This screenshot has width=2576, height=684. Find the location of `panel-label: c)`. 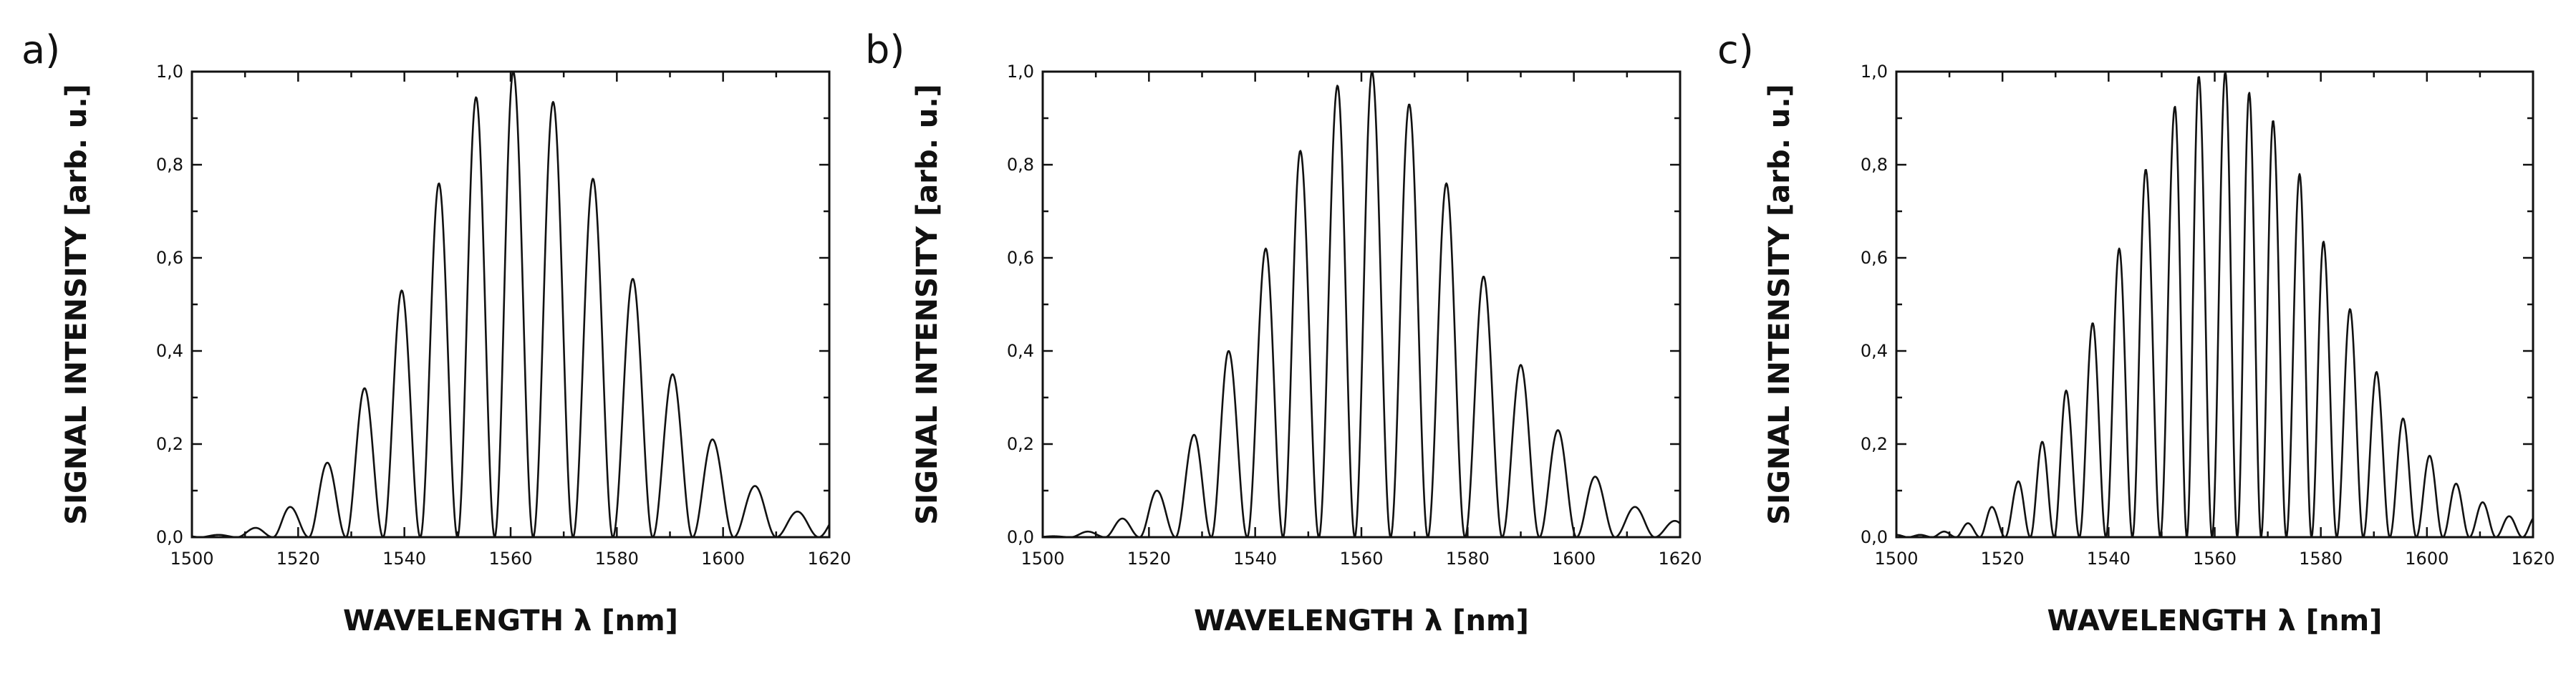

panel-label: c) is located at coordinates (1735, 49).